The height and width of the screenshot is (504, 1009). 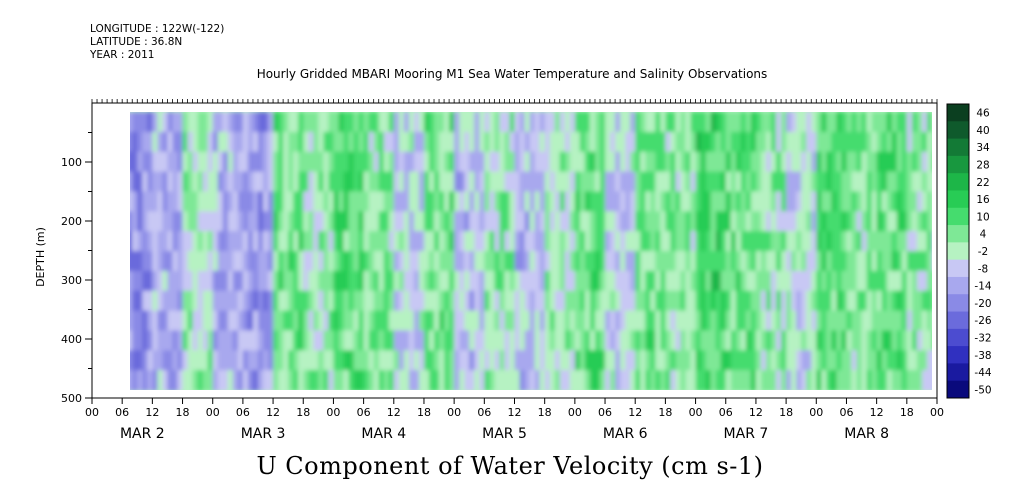 What do you see at coordinates (982, 321) in the screenshot?
I see `colorbar-label: -26` at bounding box center [982, 321].